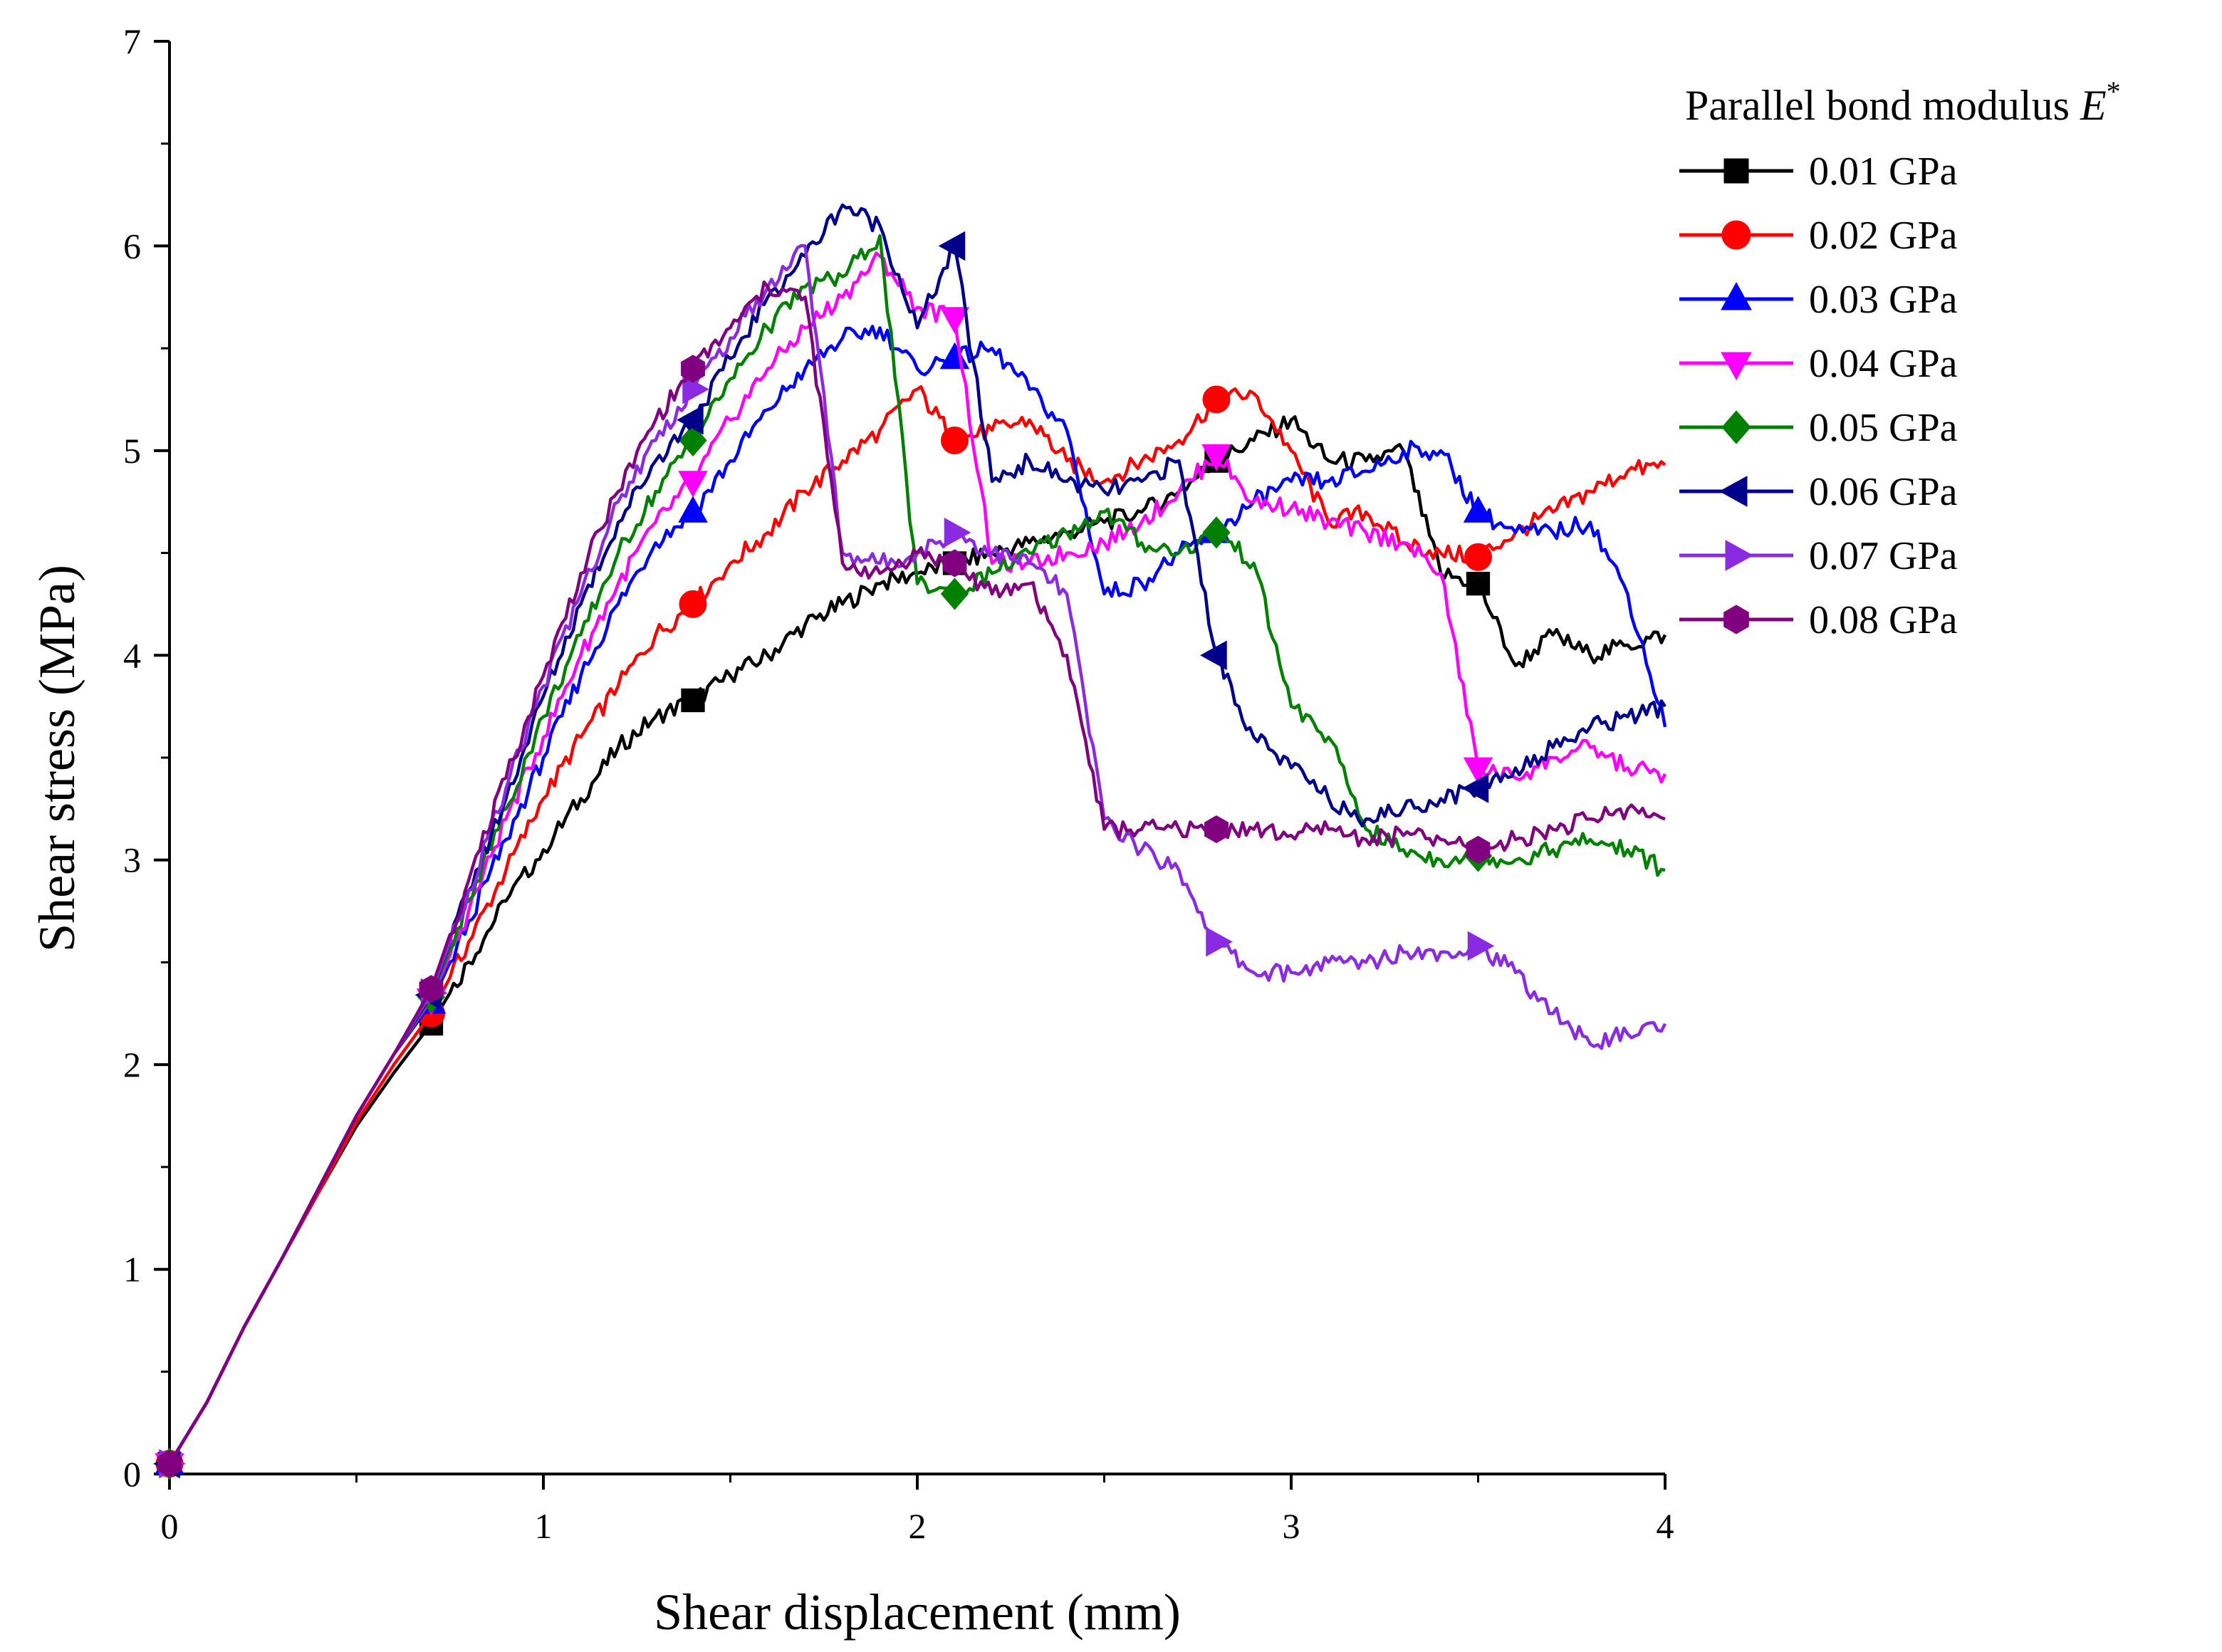 This screenshot has width=2222, height=1652. I want to click on legend-label: 0.04 GPa, so click(1884, 364).